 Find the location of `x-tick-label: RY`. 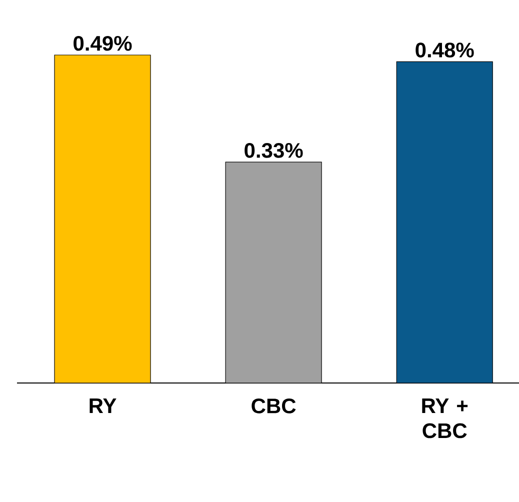

x-tick-label: RY is located at coordinates (103, 405).